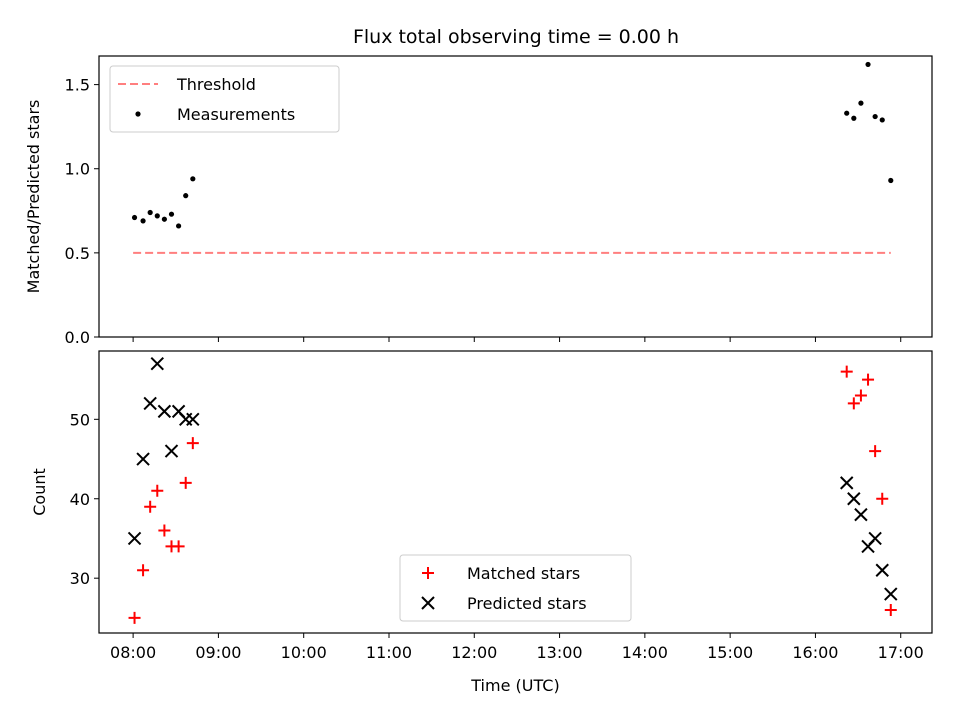  Describe the element at coordinates (216, 84) in the screenshot. I see `legend-label: Threshold` at that location.